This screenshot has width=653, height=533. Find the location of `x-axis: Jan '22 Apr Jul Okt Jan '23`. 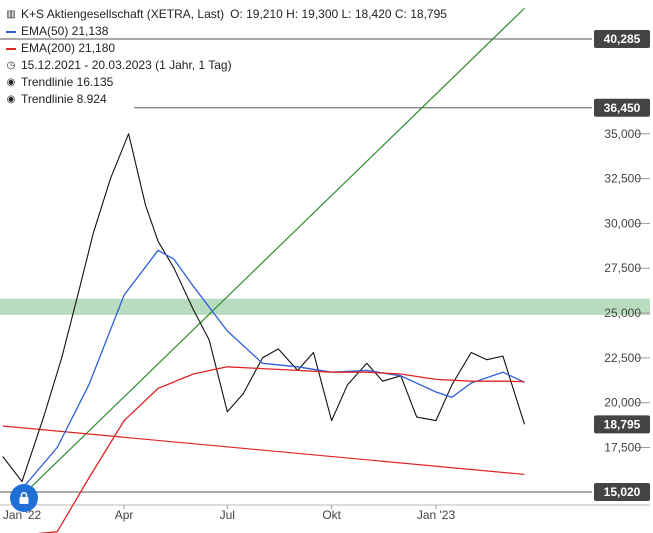

x-axis: Jan '22 Apr Jul Okt Jan '23 is located at coordinates (325, 513).